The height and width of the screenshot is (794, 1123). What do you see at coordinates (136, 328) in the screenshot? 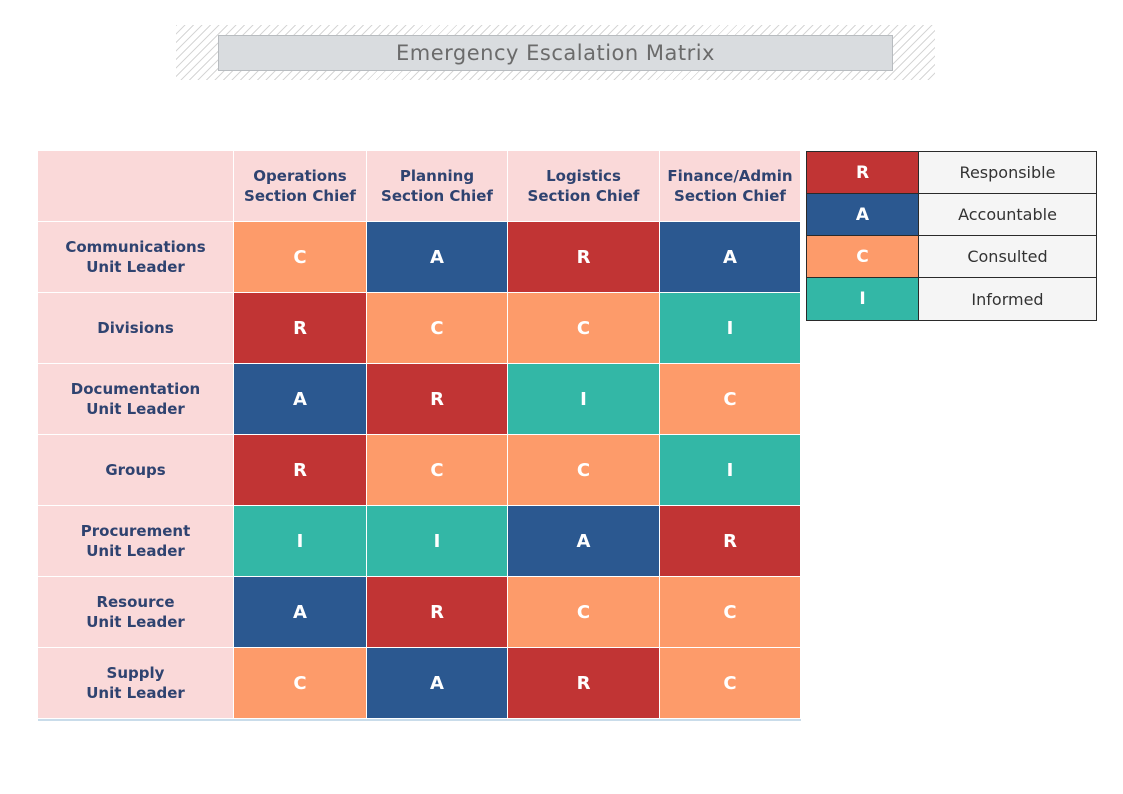
I see `row-header: Divisions` at bounding box center [136, 328].